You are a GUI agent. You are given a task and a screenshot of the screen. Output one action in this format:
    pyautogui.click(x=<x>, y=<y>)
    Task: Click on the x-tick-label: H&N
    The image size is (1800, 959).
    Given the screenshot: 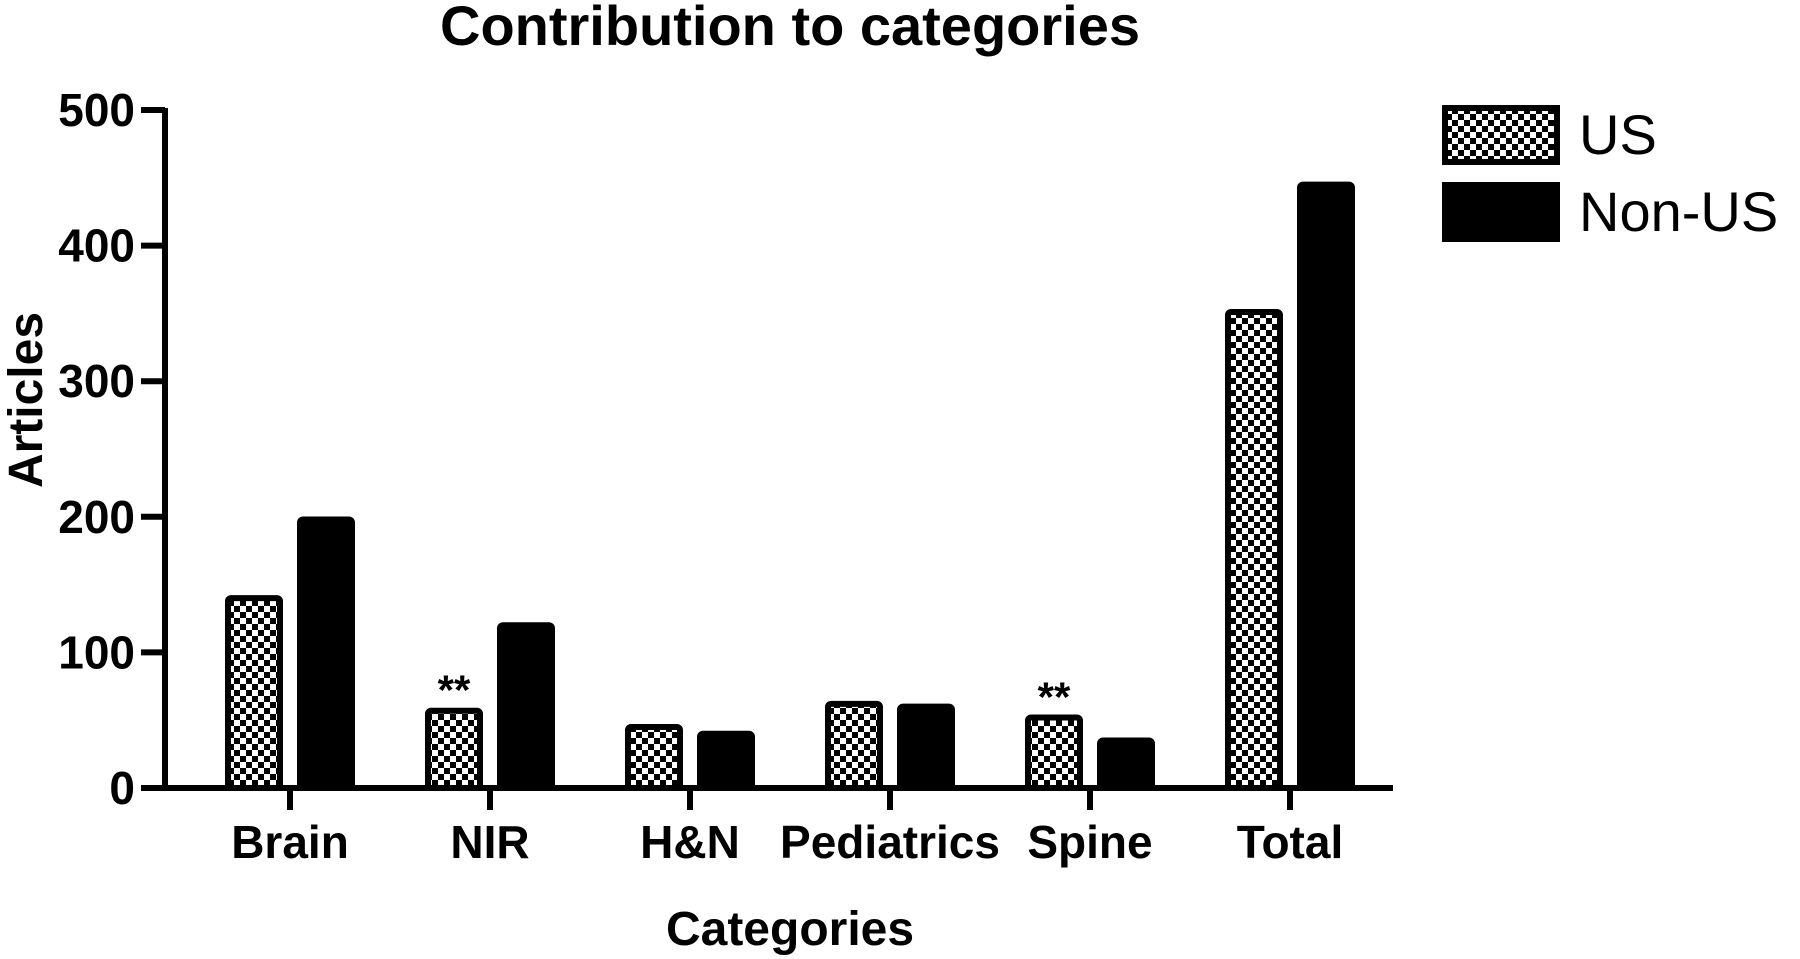 What is the action you would take?
    pyautogui.click(x=690, y=842)
    